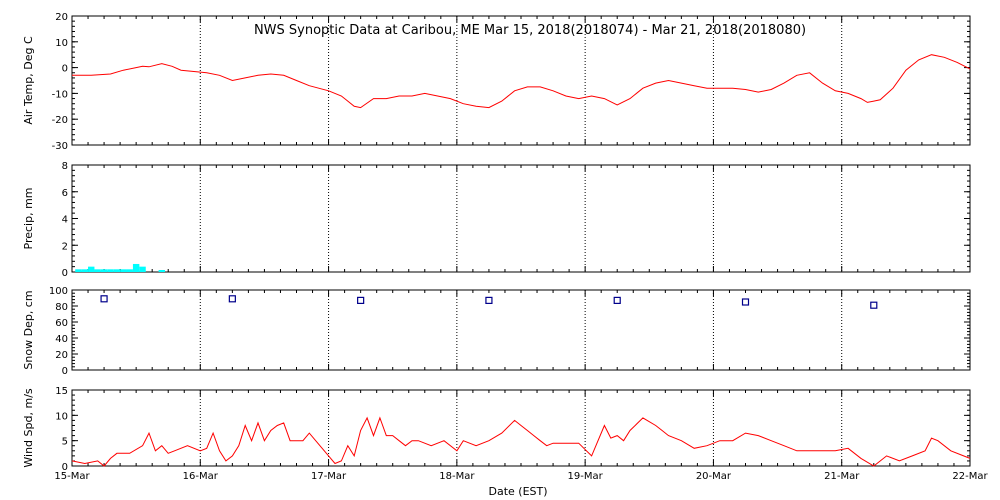 This screenshot has height=500, width=1000. I want to click on x-tick-label: 19-Mar, so click(586, 476).